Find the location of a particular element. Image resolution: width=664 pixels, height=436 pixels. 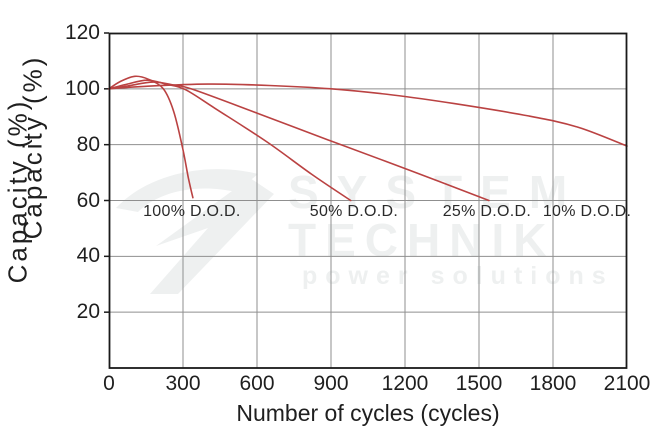

x-tick-label-1200: 1200 is located at coordinates (405, 383).